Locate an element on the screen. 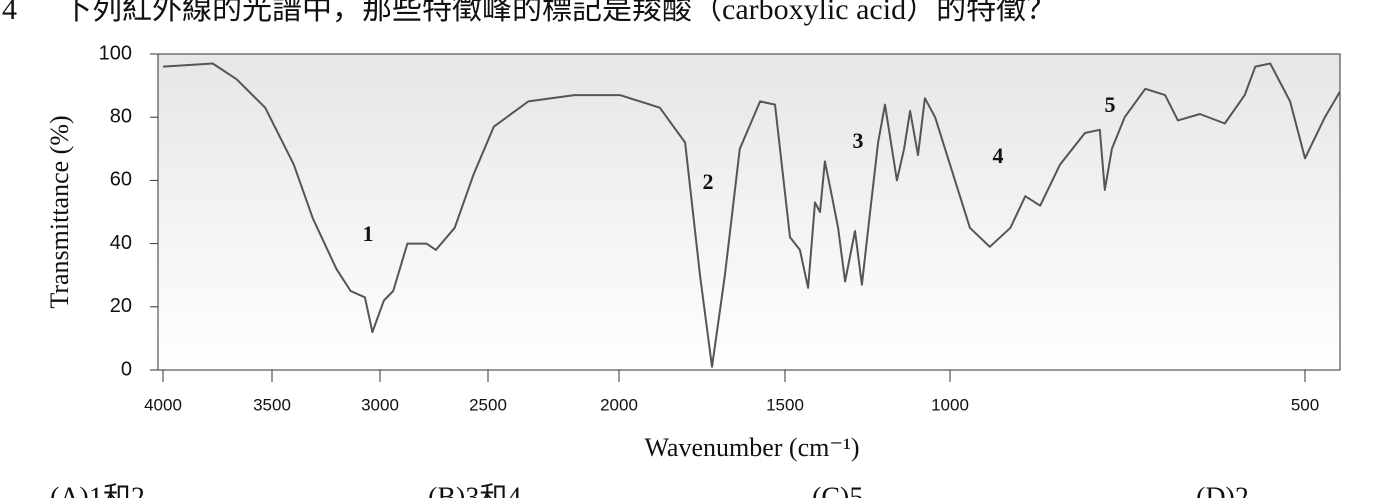 The image size is (1383, 498). x-tick-label: 2500 is located at coordinates (488, 404).